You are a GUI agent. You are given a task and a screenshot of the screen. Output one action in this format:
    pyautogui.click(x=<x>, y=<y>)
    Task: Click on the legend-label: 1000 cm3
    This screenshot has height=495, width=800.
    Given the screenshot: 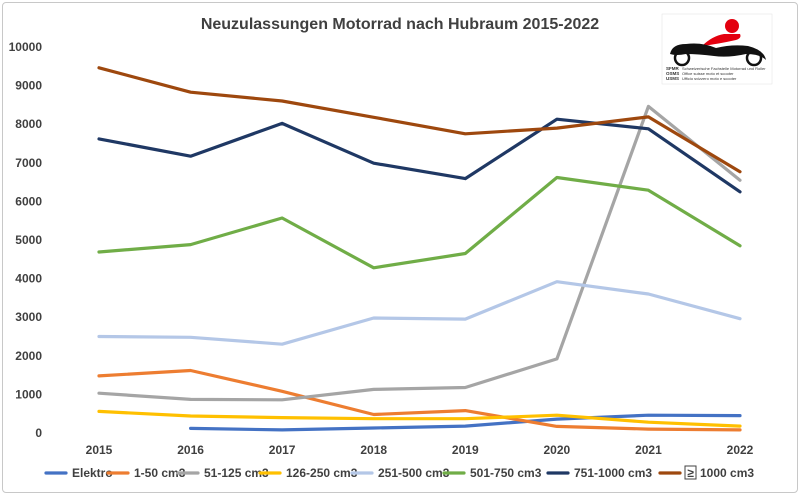 What is the action you would take?
    pyautogui.click(x=727, y=473)
    